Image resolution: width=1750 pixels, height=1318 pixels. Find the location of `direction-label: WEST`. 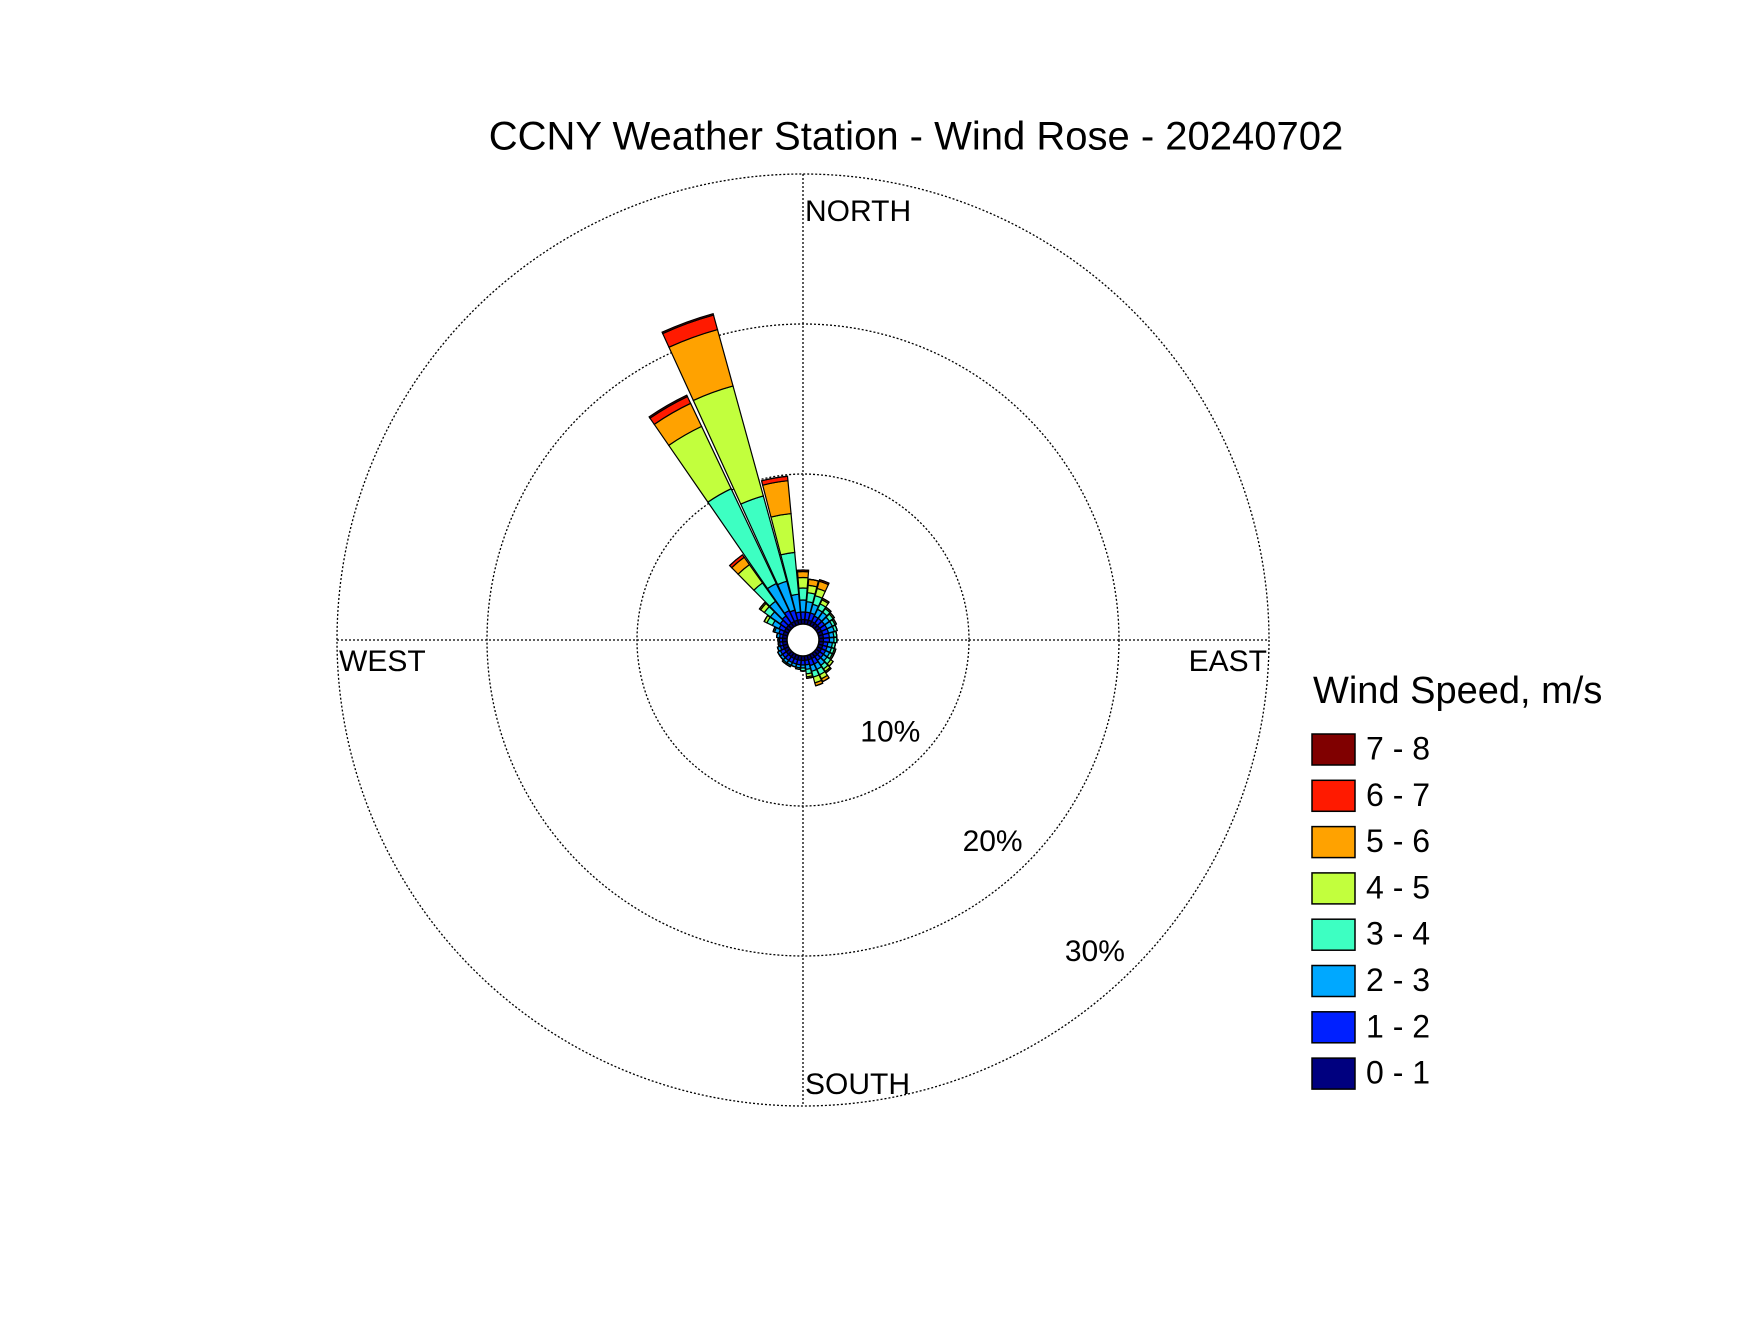

direction-label: WEST is located at coordinates (382, 661).